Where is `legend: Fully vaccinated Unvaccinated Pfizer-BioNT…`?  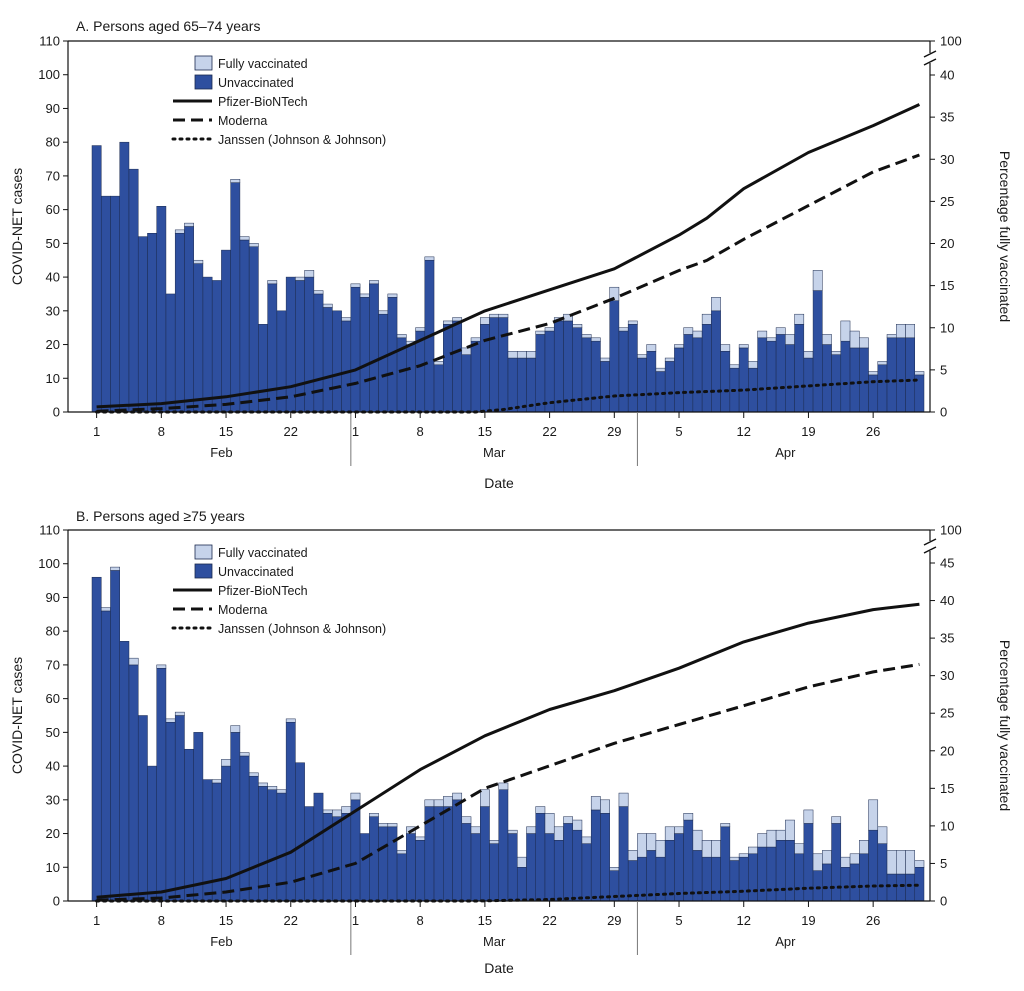 legend: Fully vaccinated Unvaccinated Pfizer-BioNT… is located at coordinates (278, 590).